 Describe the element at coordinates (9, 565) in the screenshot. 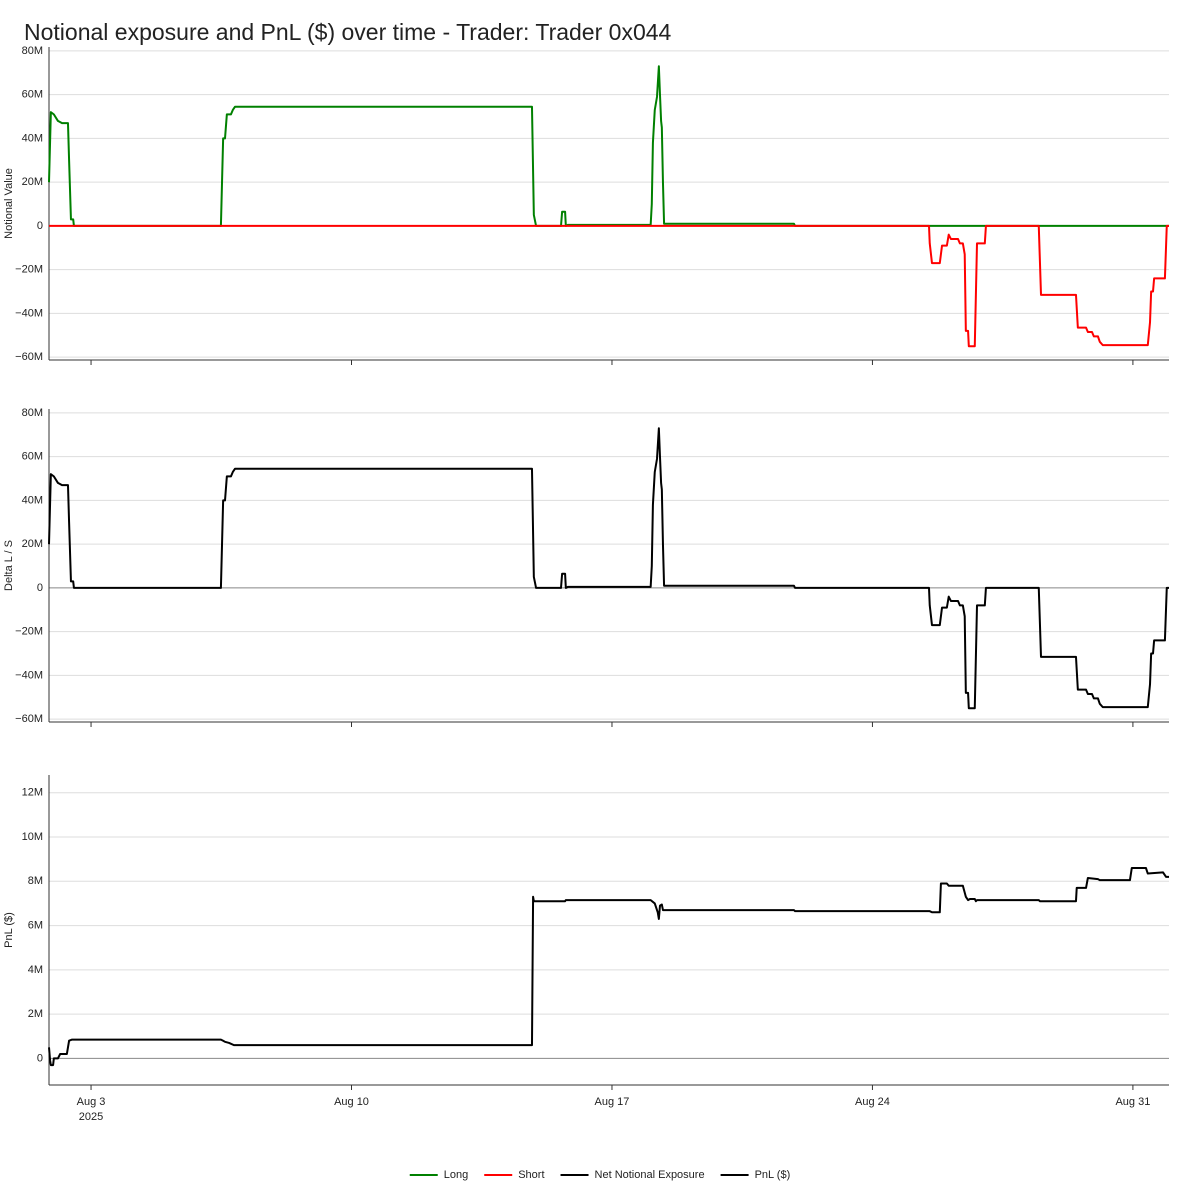

I see `y-axis-title: Delta L / S` at that location.